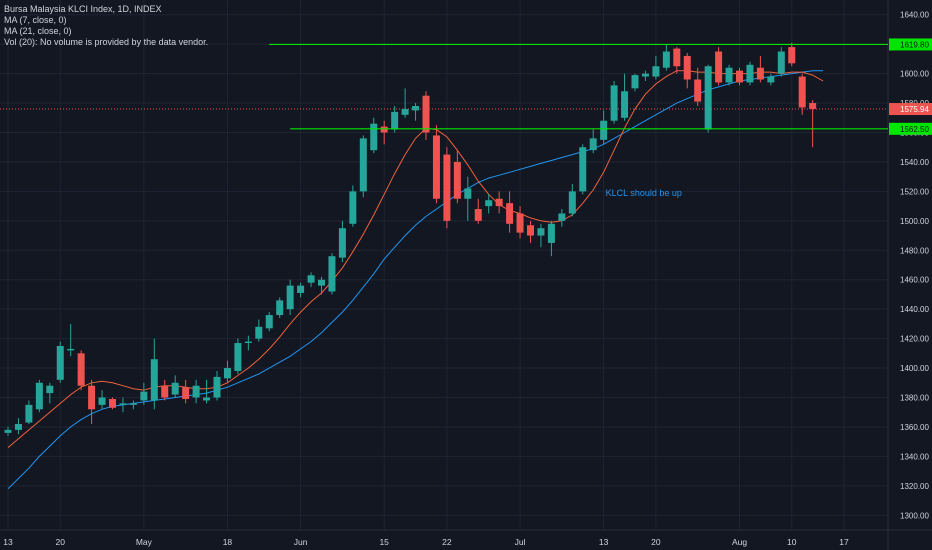 Image resolution: width=932 pixels, height=550 pixels. Describe the element at coordinates (447, 542) in the screenshot. I see `x-tick-label: 22` at that location.